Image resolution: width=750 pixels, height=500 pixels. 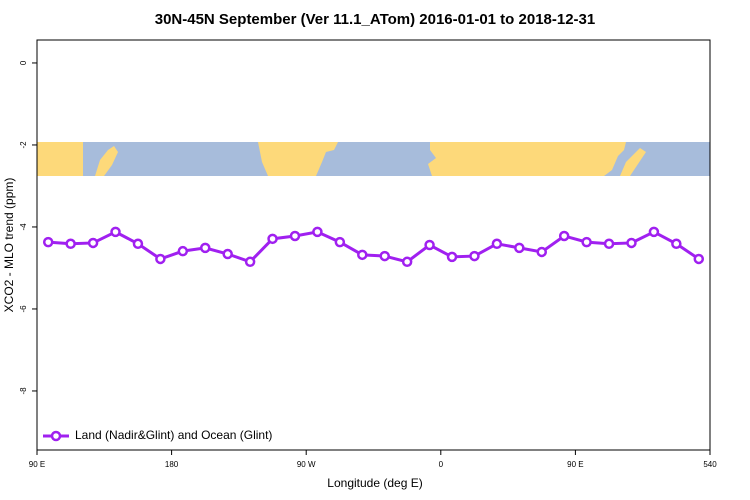 I want to click on legend-label: Land (Nadir&Glint) and Ocean (Glint), so click(x=173, y=435).